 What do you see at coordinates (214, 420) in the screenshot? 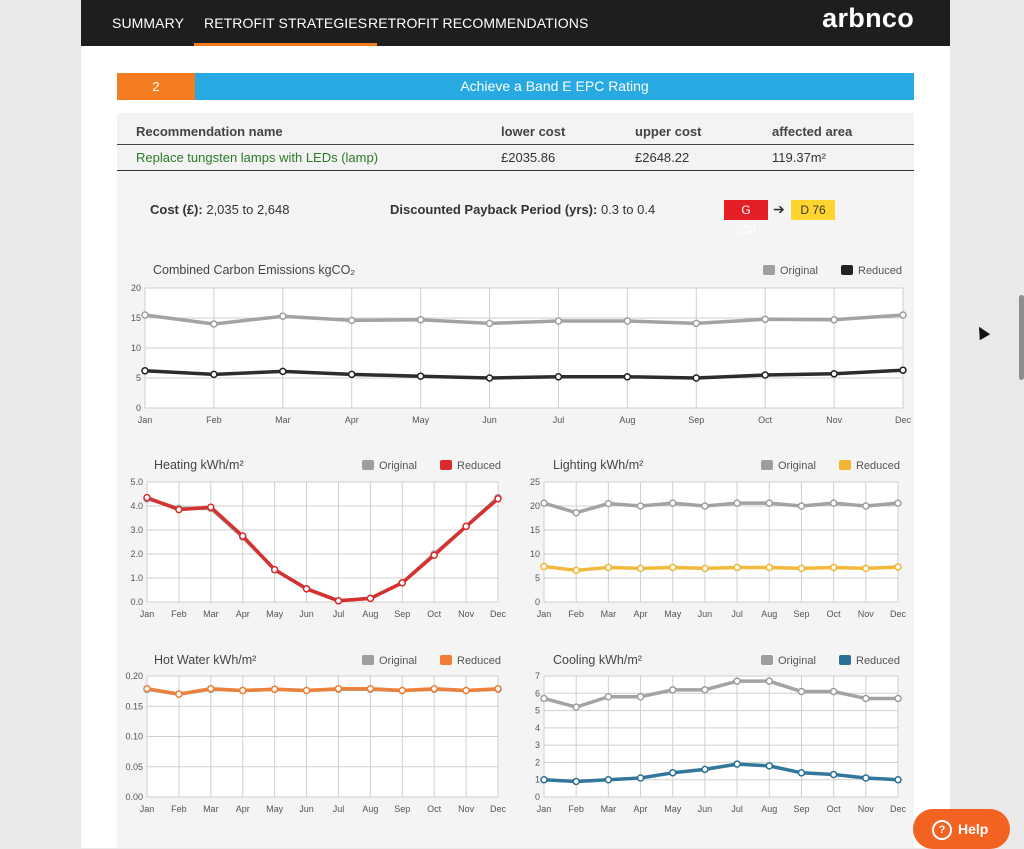
I see `carbon-x-tick-label: Feb` at bounding box center [214, 420].